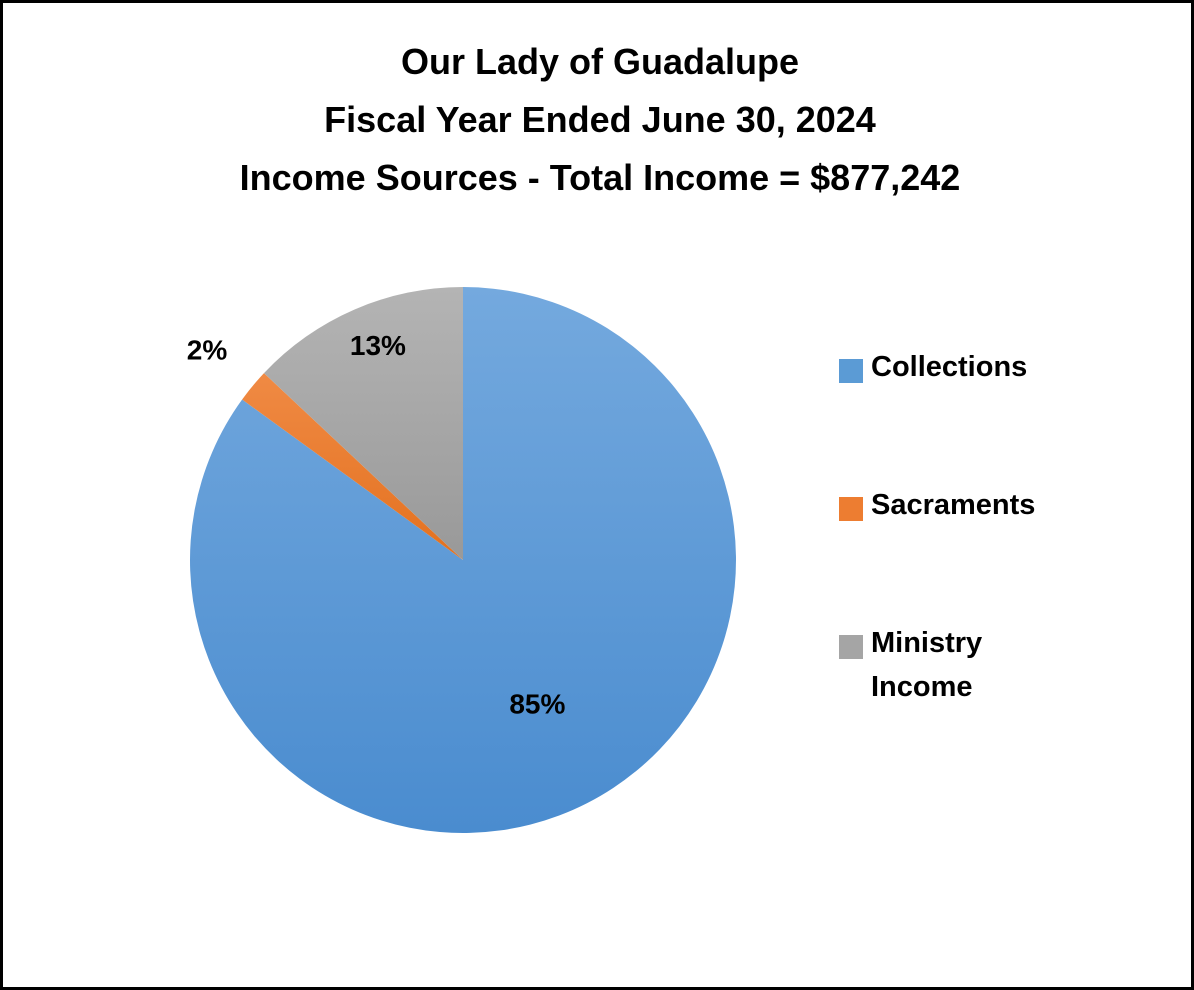 This screenshot has width=1194, height=990. I want to click on legend-label-ministry-line-1: Ministry, so click(927, 643).